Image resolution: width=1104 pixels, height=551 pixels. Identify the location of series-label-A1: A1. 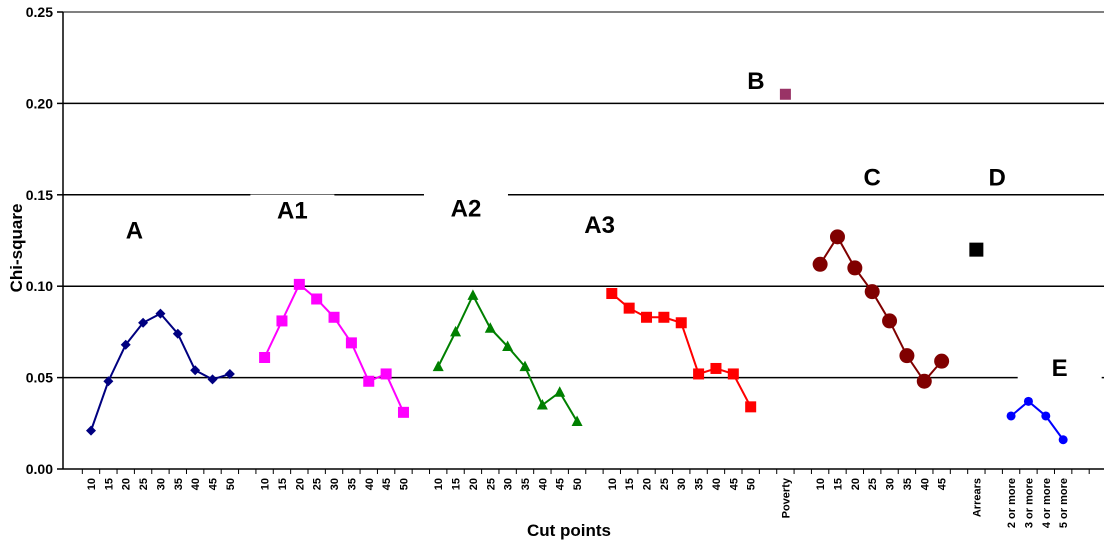
(292, 211).